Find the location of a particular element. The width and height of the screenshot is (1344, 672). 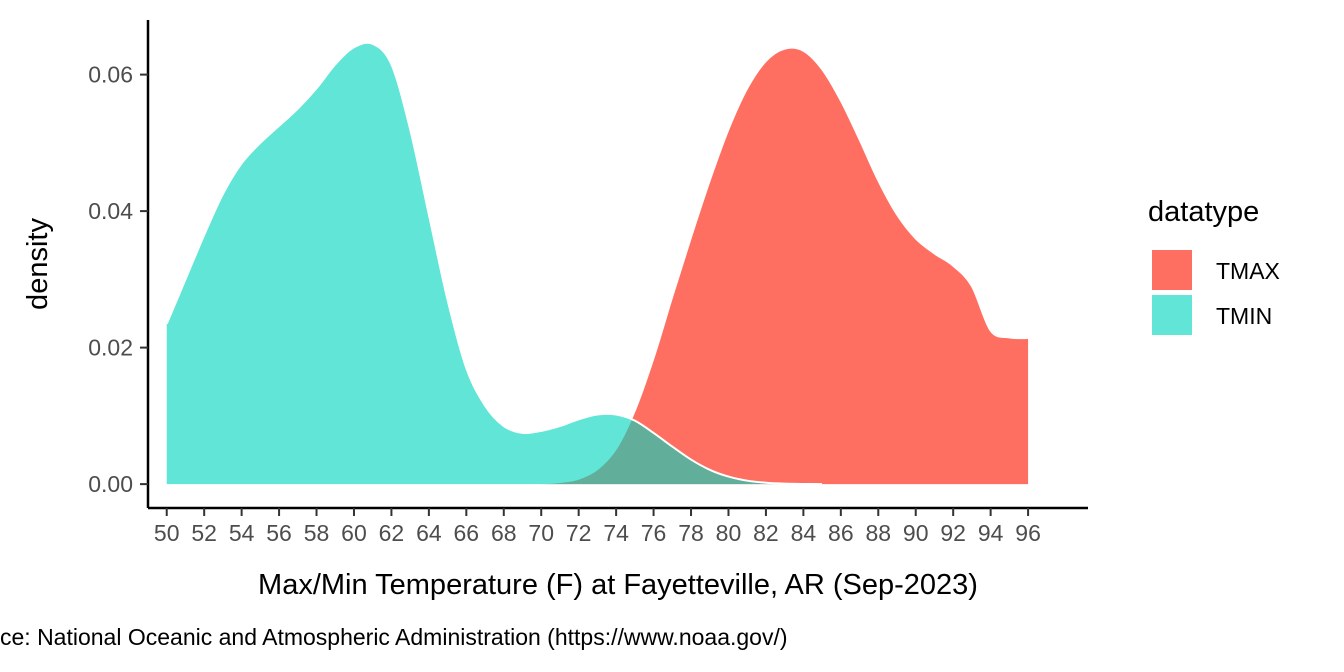

x-tick-label: 72 is located at coordinates (579, 533).